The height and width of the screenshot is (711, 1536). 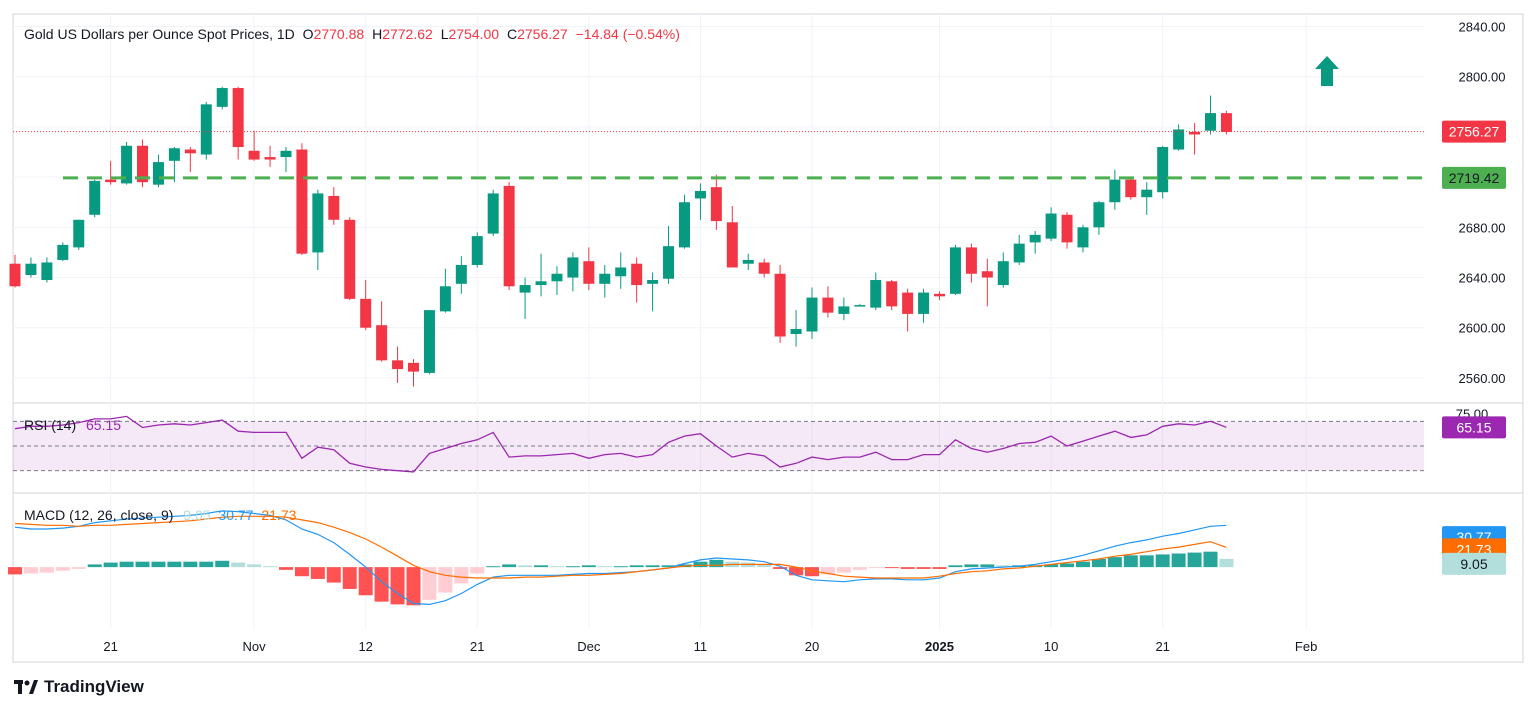 What do you see at coordinates (1051, 646) in the screenshot?
I see `time-tick-label: 10` at bounding box center [1051, 646].